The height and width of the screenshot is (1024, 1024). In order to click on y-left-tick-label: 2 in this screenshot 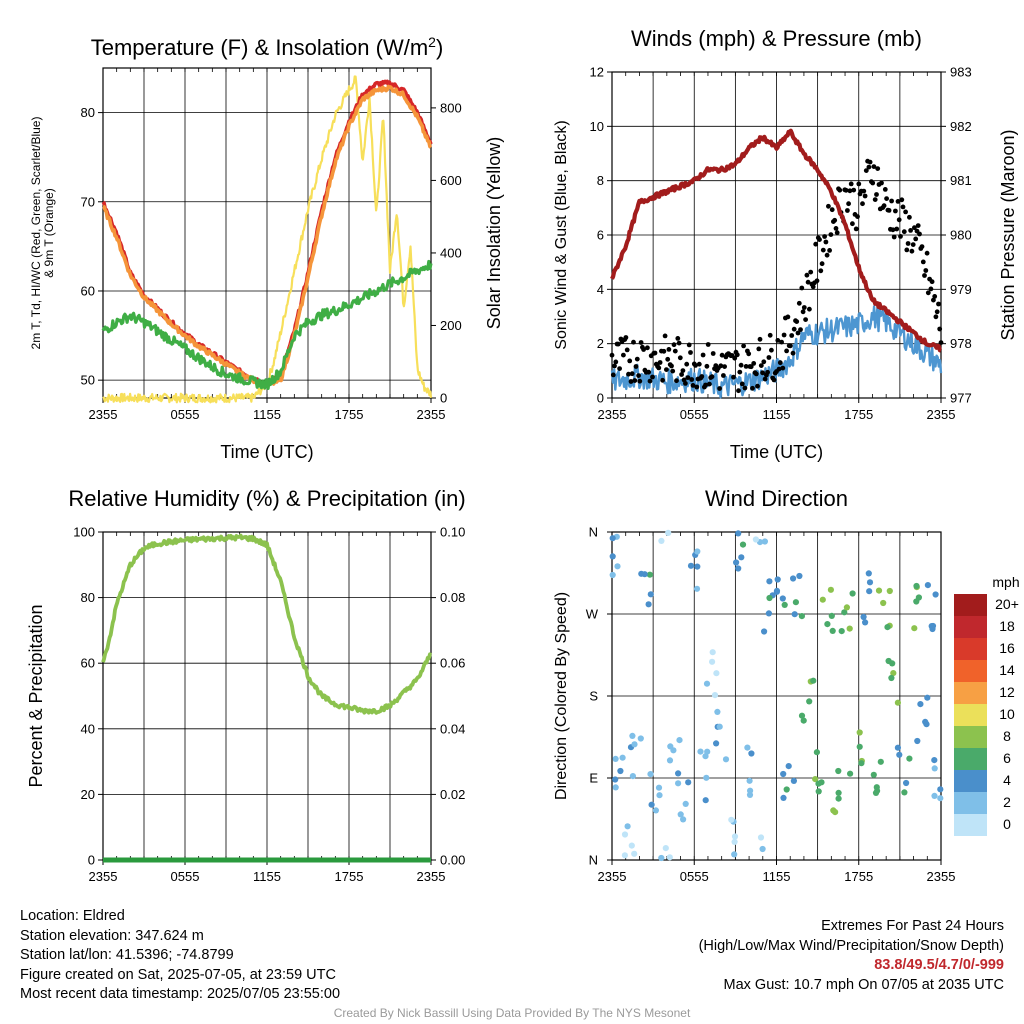, I will do `click(600, 343)`.